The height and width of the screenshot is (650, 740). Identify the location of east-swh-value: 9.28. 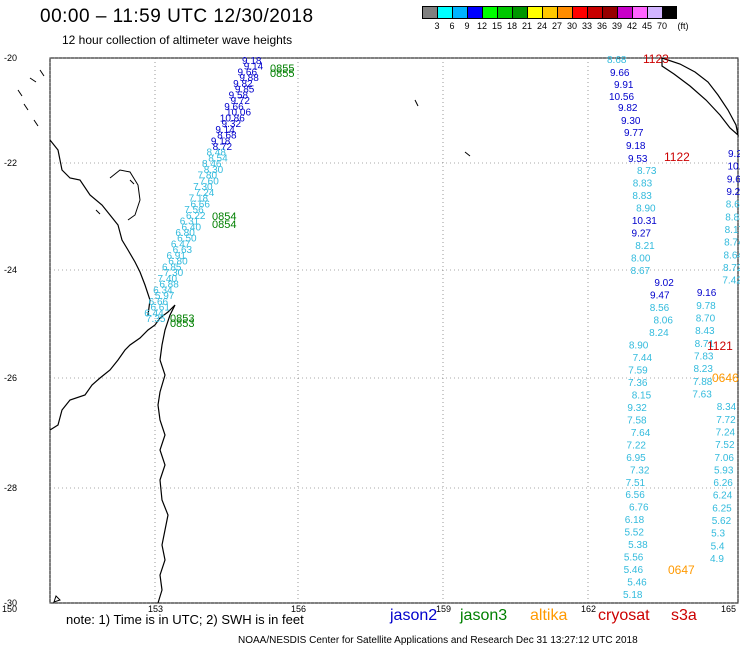
(733, 192).